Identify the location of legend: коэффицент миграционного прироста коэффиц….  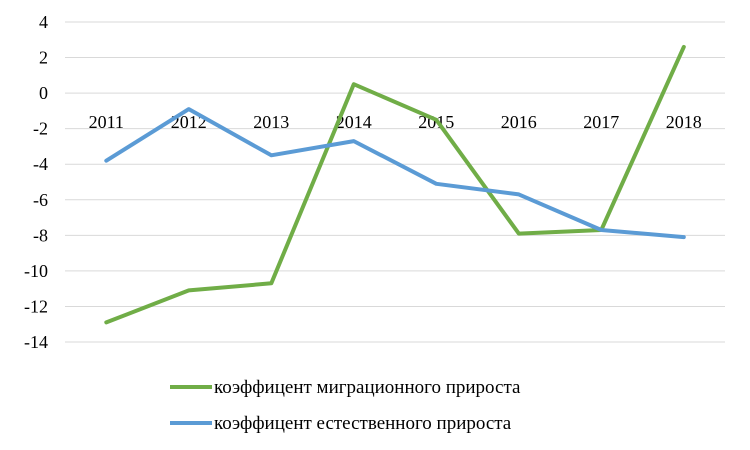
(345, 405).